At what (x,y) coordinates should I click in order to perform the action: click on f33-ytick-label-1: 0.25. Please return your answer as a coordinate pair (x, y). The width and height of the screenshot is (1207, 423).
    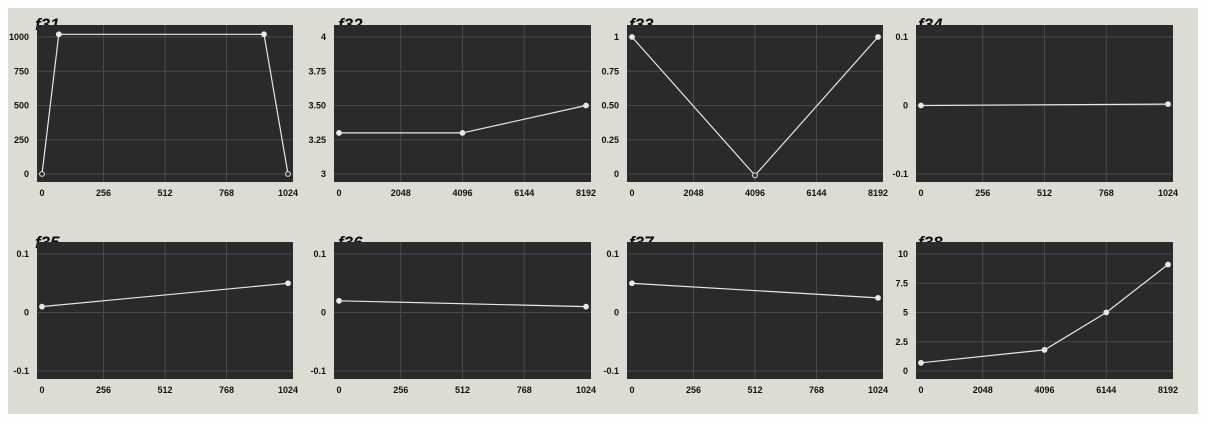
    Looking at the image, I should click on (610, 140).